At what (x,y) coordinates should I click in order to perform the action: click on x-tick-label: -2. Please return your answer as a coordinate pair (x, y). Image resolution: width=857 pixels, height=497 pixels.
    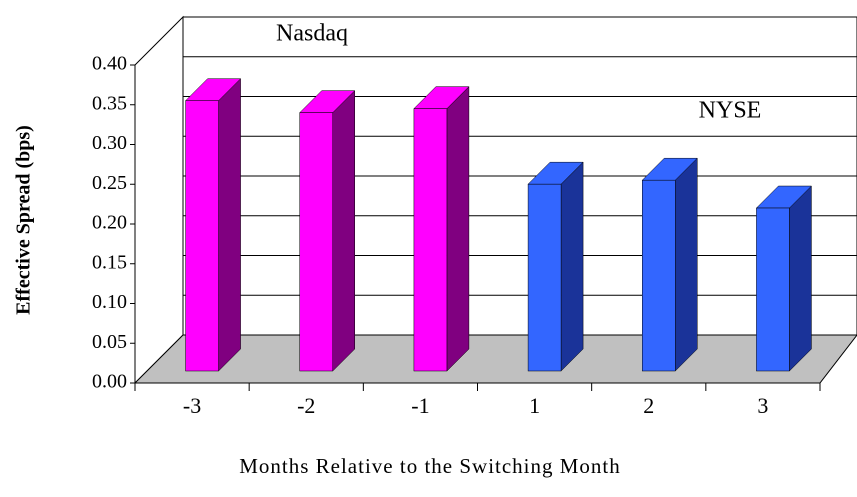
    Looking at the image, I should click on (306, 405).